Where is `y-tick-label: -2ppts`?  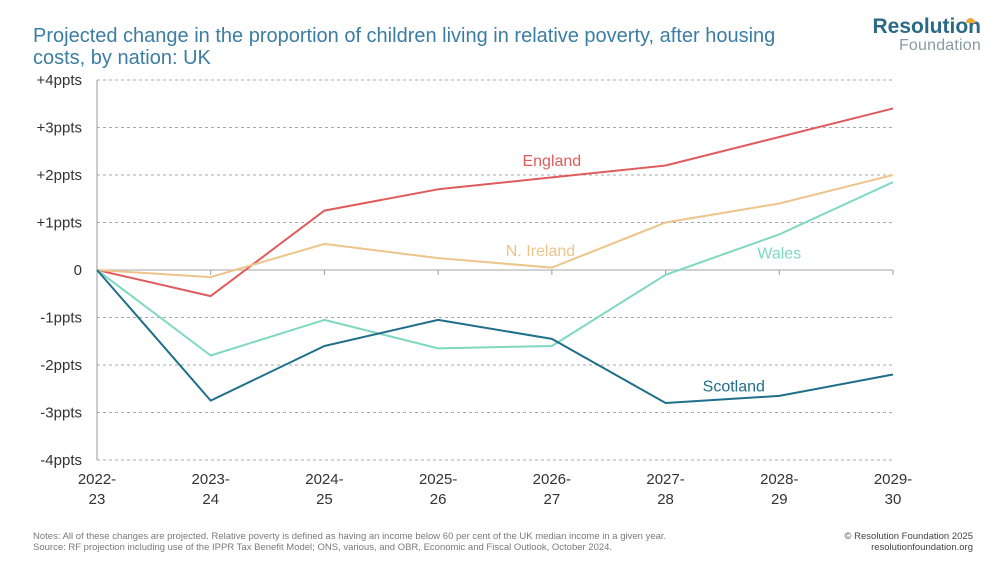
y-tick-label: -2ppts is located at coordinates (61, 365).